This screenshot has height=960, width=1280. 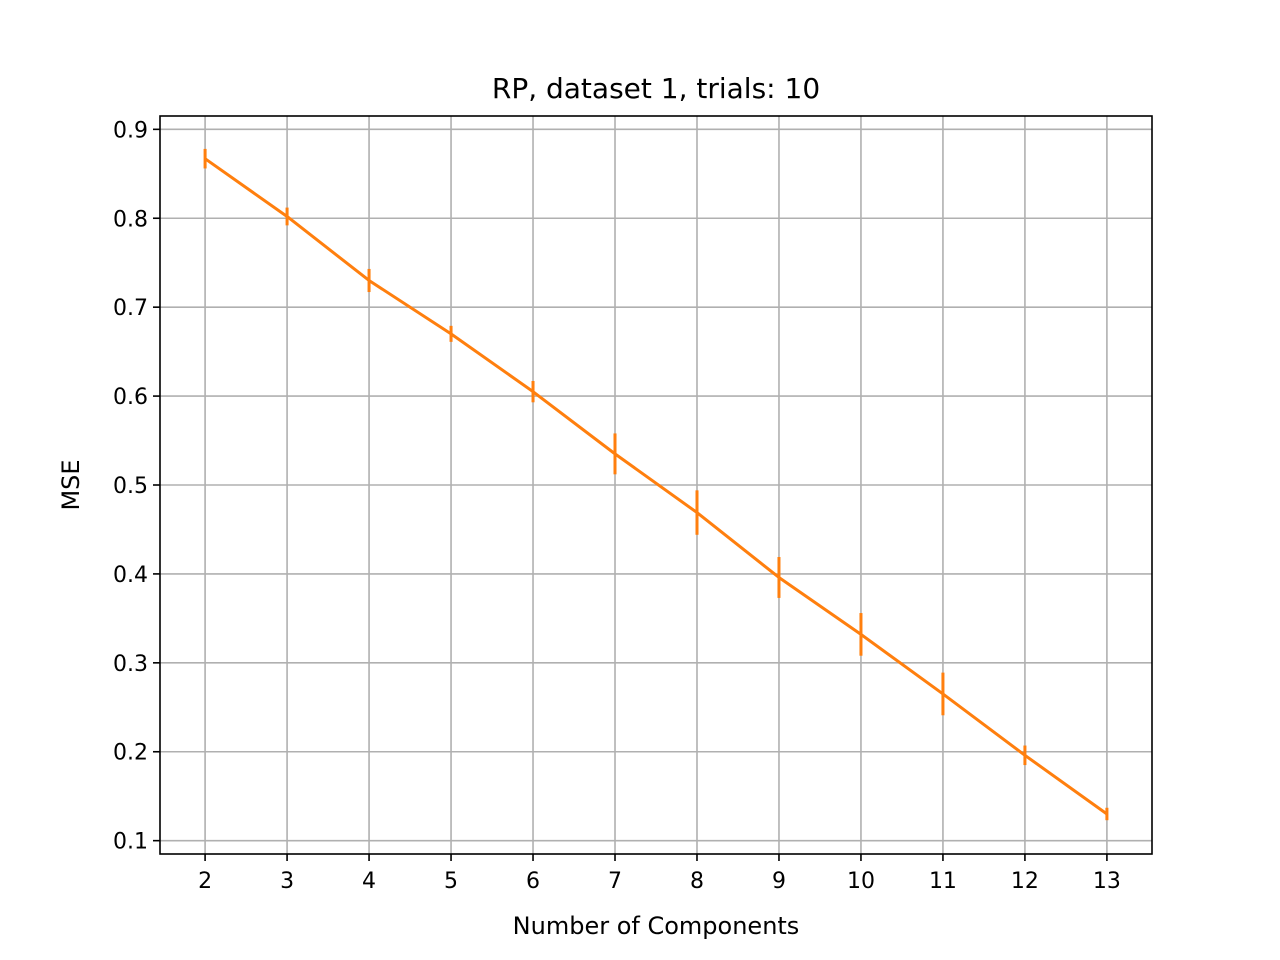 I want to click on y-tick-label: 0.3, so click(x=130, y=664).